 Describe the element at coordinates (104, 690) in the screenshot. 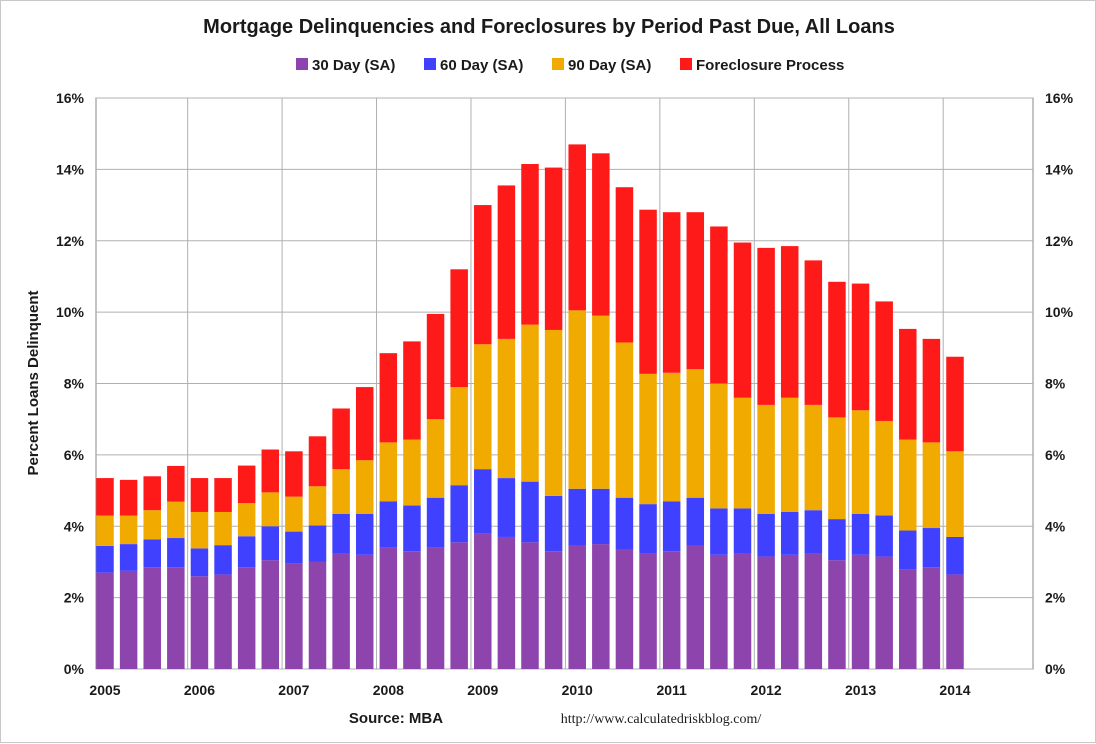

I see `x-tick-label: 2005` at that location.